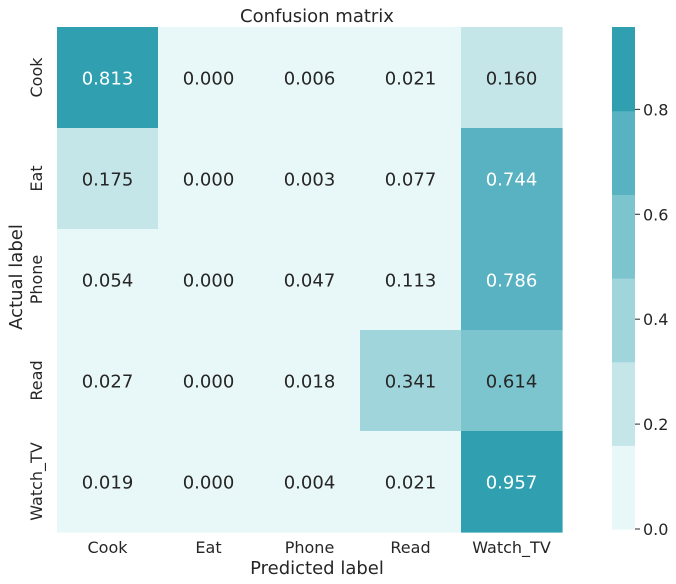 The height and width of the screenshot is (584, 676). I want to click on heatmap-cell-read-watch-tv, so click(512, 381).